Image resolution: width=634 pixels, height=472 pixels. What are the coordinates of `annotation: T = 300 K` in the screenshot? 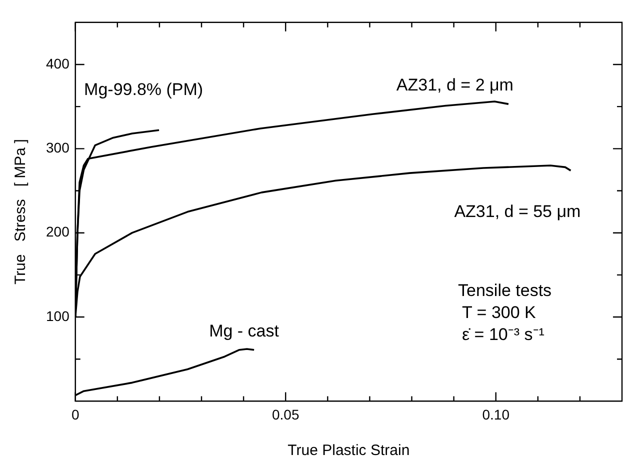 It's located at (499, 312).